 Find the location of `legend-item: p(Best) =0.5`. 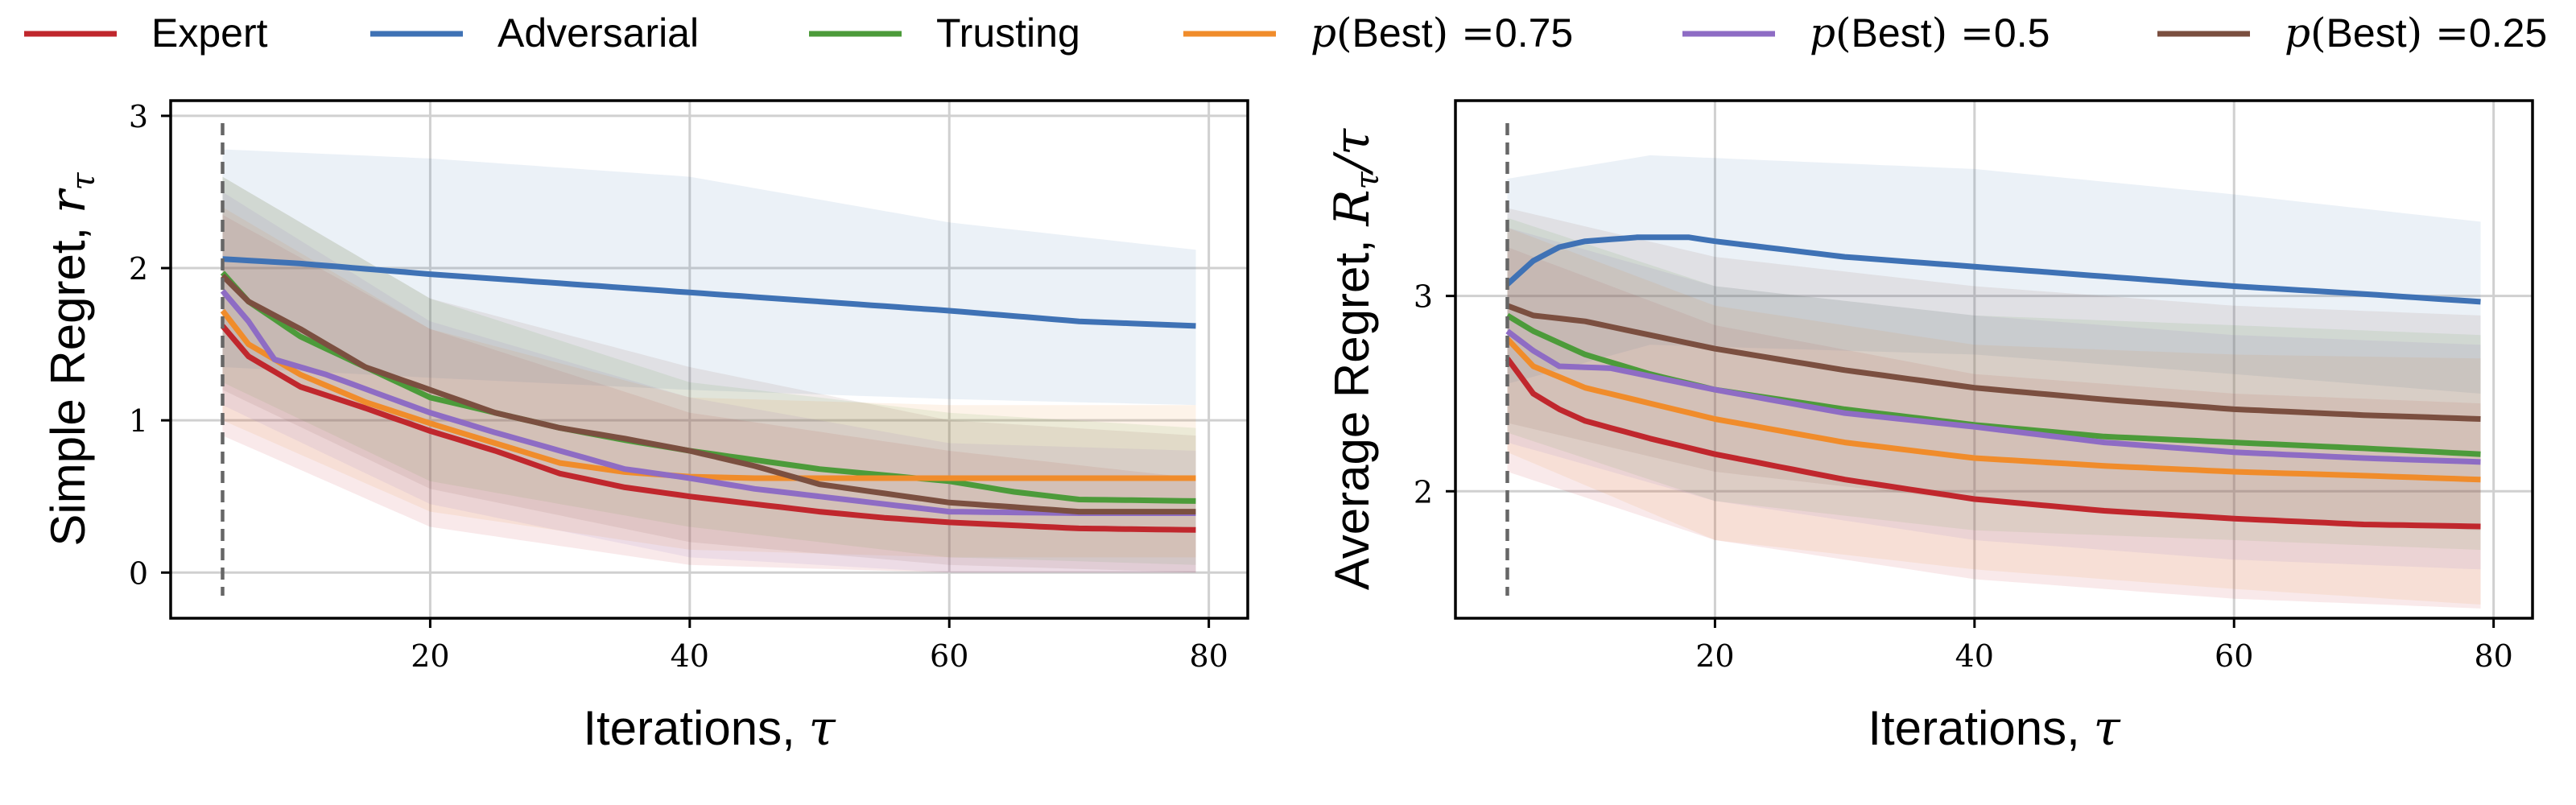

legend-item: p(Best) =0.5 is located at coordinates (1866, 33).